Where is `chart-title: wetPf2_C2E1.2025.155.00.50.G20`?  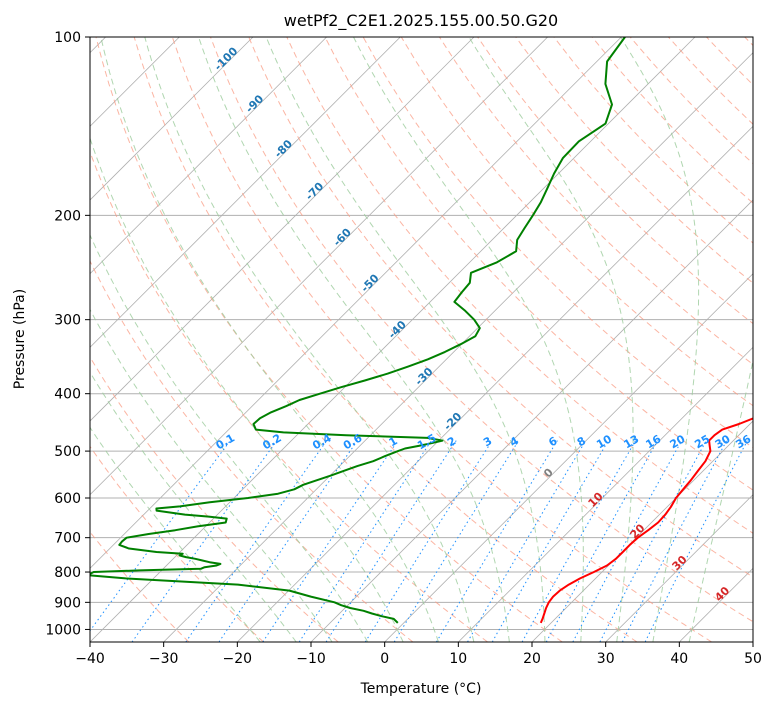 chart-title: wetPf2_C2E1.2025.155.00.50.G20 is located at coordinates (421, 21).